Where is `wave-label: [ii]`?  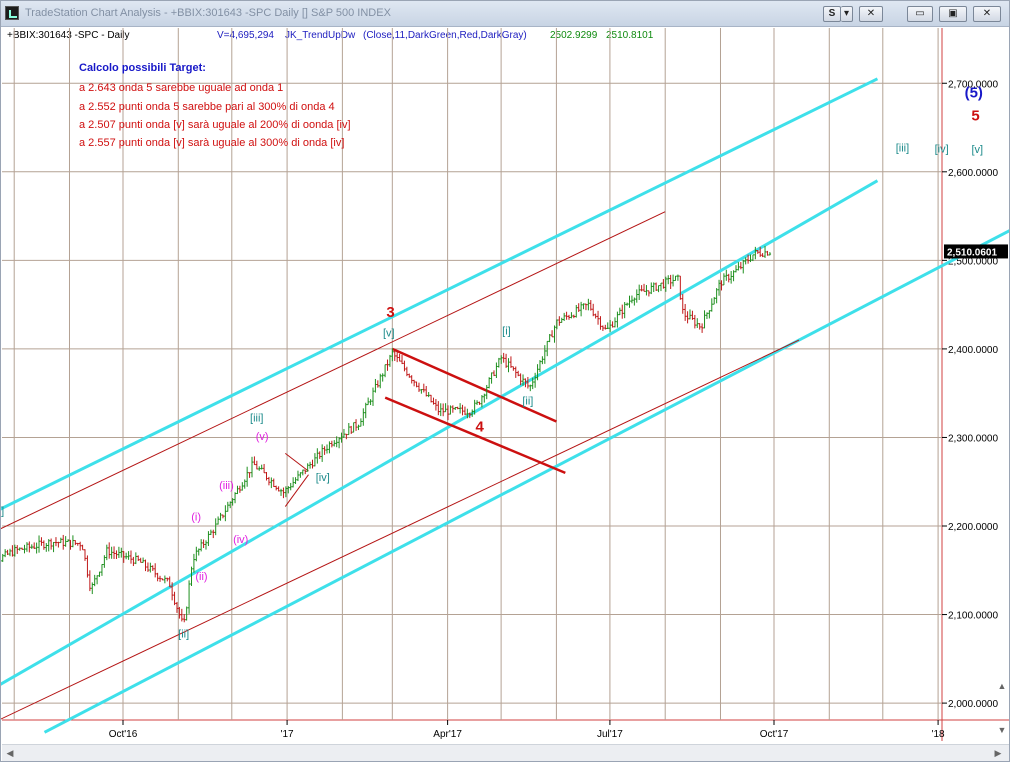 wave-label: [ii] is located at coordinates (183, 635).